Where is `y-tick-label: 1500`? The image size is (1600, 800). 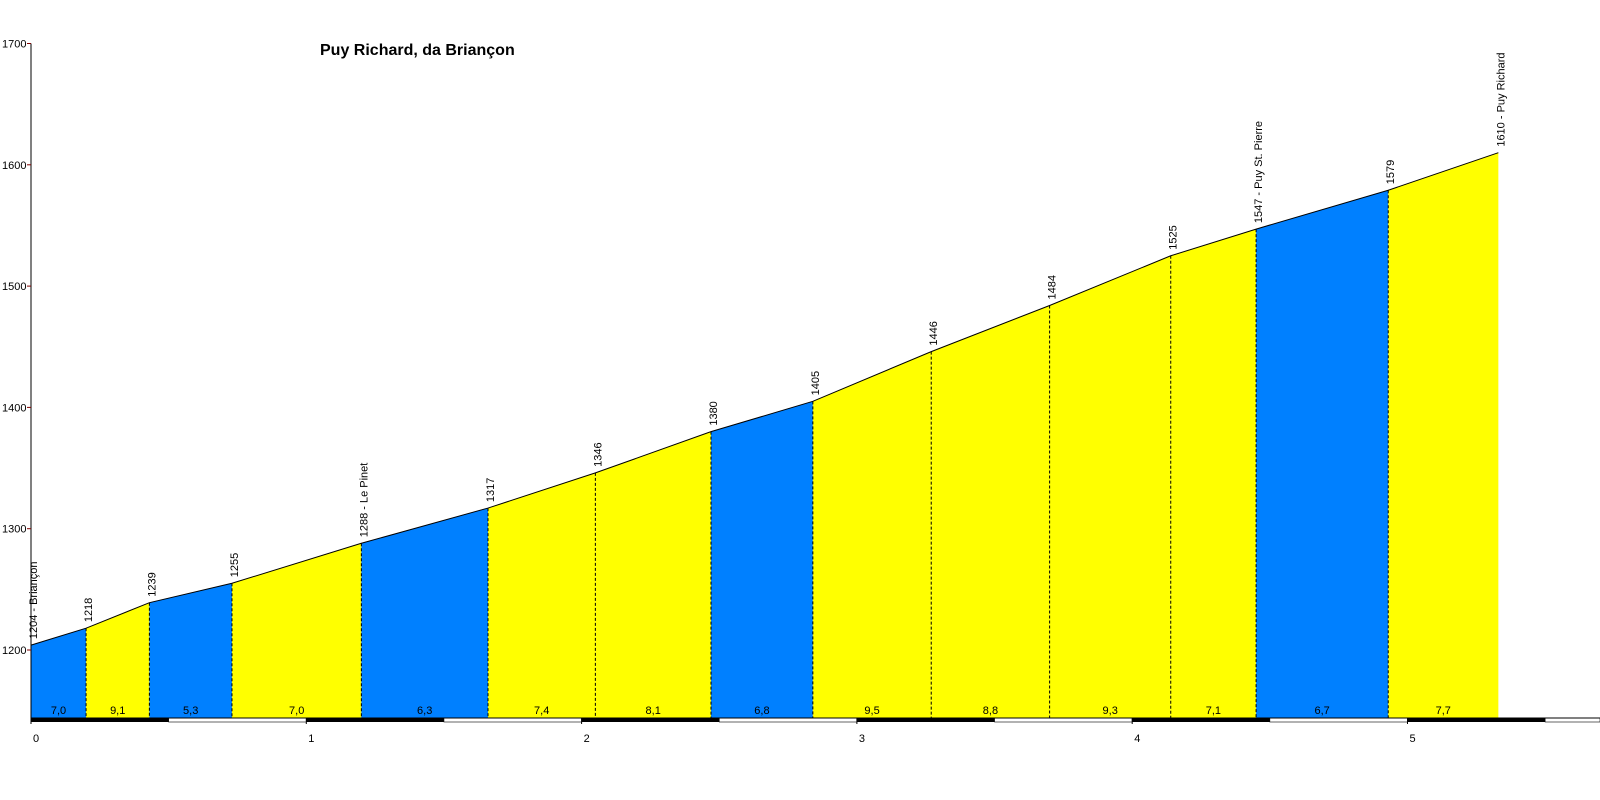 y-tick-label: 1500 is located at coordinates (14, 287).